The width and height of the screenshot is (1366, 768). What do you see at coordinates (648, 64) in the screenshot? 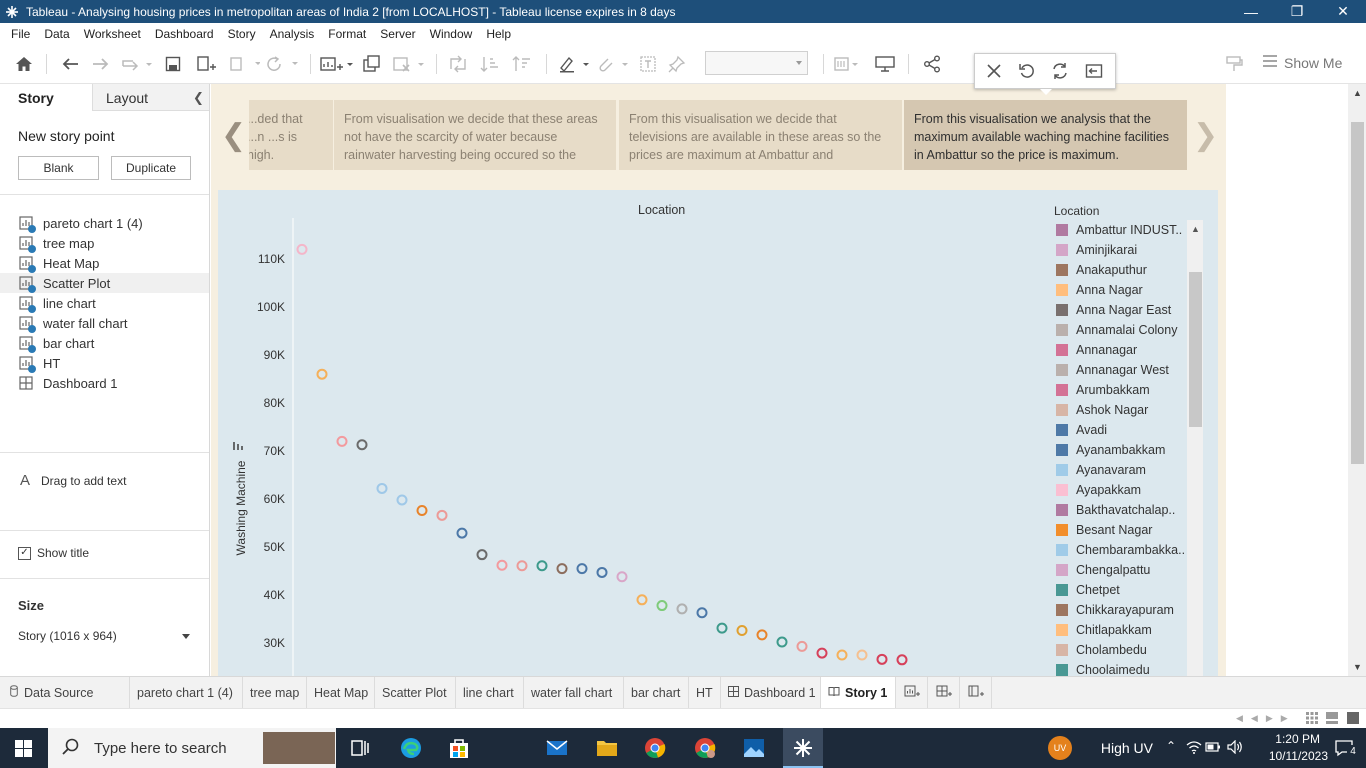
I see `show-mark-labels-icon` at bounding box center [648, 64].